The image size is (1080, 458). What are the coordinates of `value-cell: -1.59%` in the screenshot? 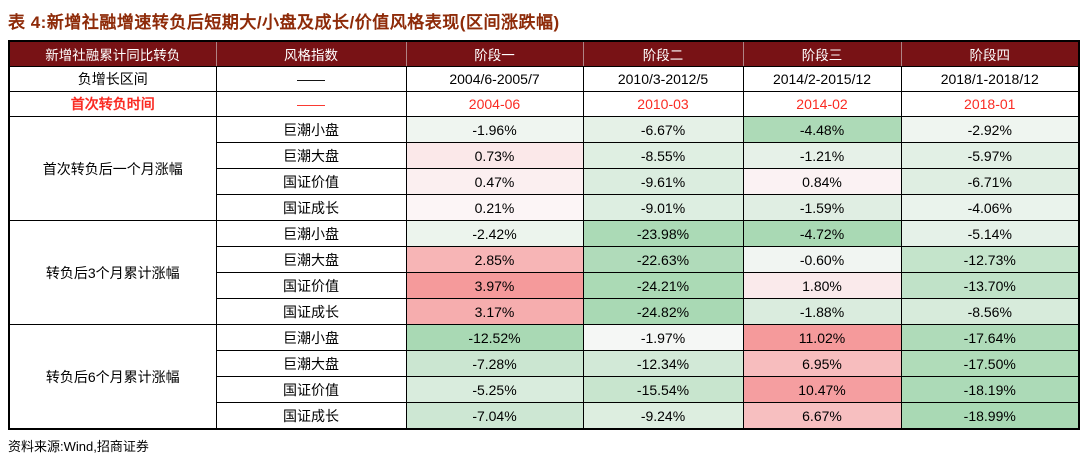 It's located at (822, 207).